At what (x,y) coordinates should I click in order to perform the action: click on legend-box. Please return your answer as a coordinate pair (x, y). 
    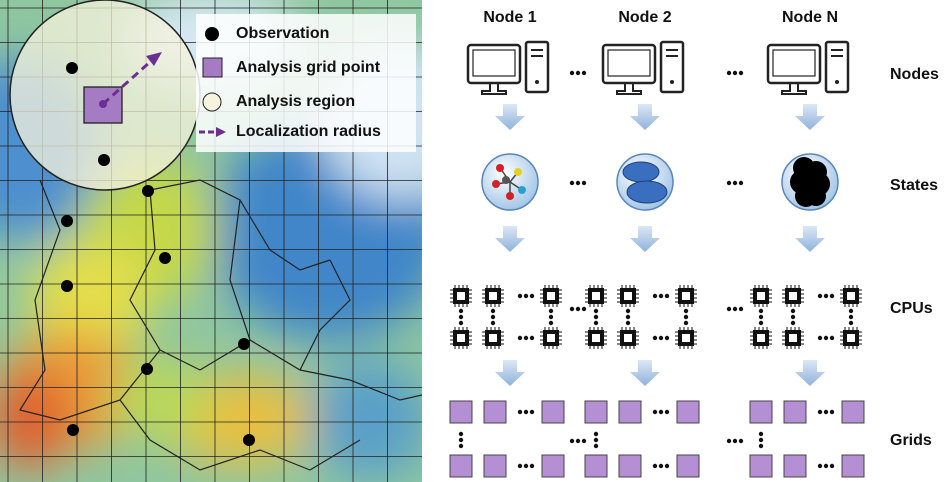
    Looking at the image, I should click on (306, 83).